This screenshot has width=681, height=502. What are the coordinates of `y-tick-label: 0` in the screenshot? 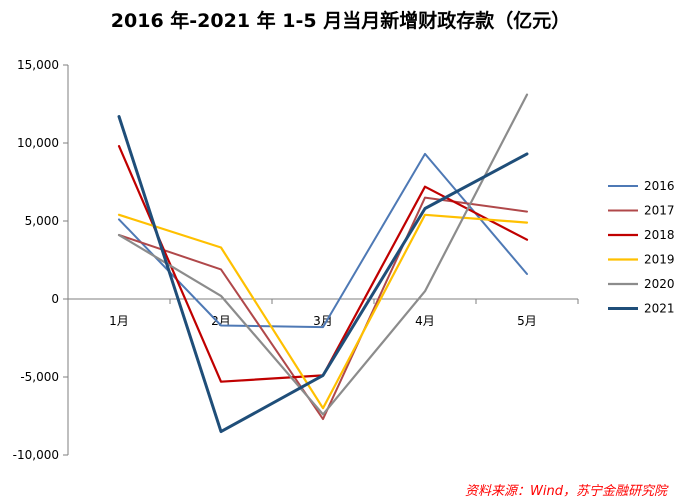 It's located at (55, 299).